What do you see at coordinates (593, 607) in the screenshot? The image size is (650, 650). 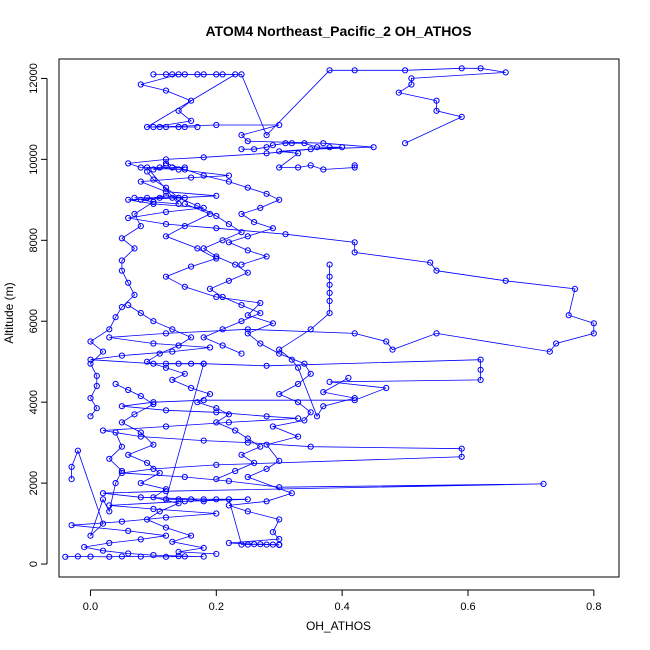 I see `x-tick-label: 0.8` at bounding box center [593, 607].